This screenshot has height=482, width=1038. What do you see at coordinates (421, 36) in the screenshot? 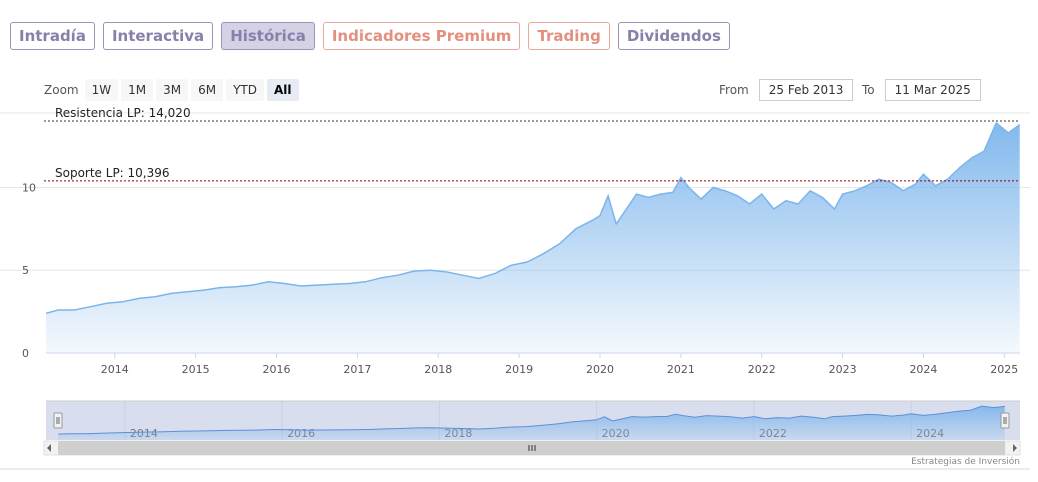
I see `tab-indicadores-premium: Indicadores Premium` at bounding box center [421, 36].